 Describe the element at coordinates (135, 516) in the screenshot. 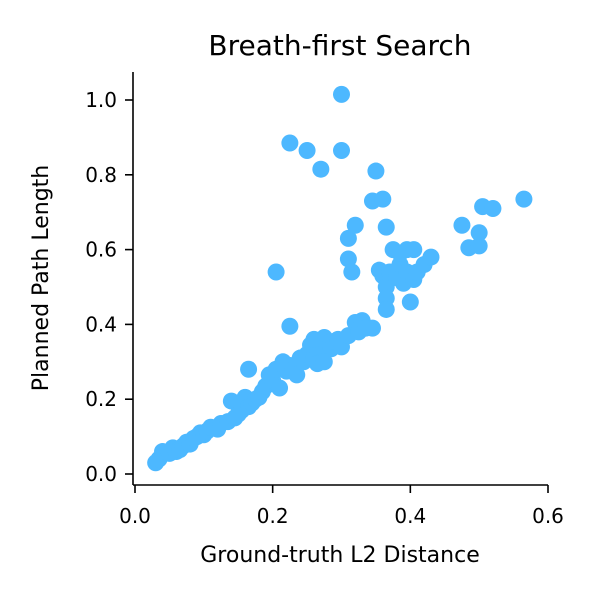

I see `x-tick-label: 0.0` at that location.